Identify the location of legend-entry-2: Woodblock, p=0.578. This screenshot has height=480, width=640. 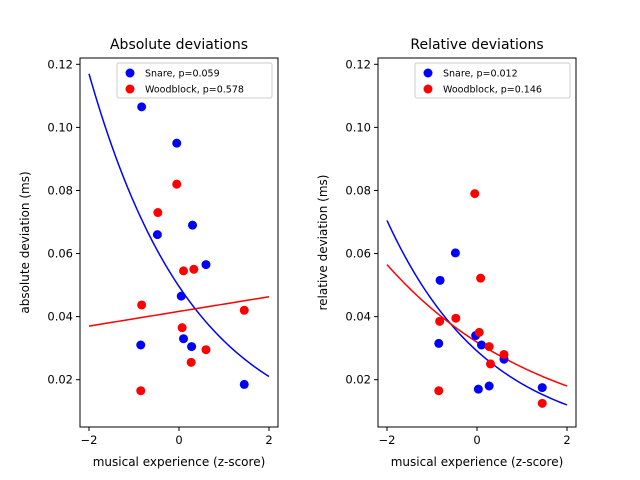
(194, 90).